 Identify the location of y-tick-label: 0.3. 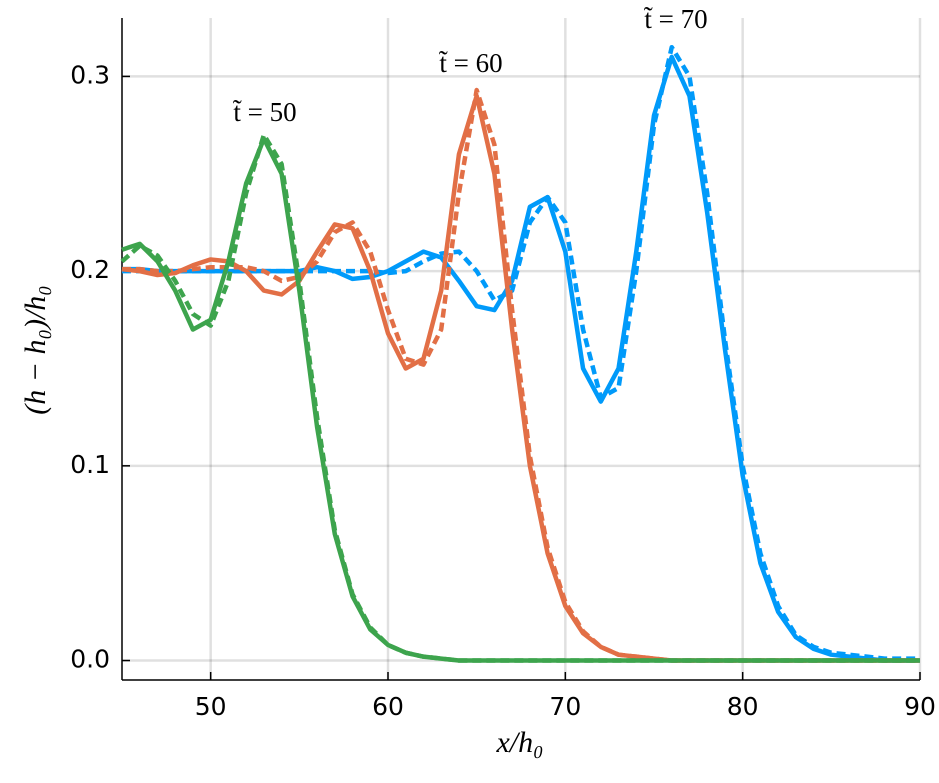
(90, 74).